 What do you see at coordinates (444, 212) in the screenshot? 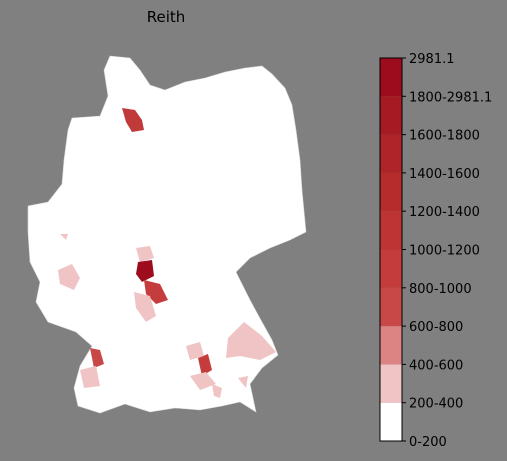
I see `colorbar-label: 1200-1400` at bounding box center [444, 212].